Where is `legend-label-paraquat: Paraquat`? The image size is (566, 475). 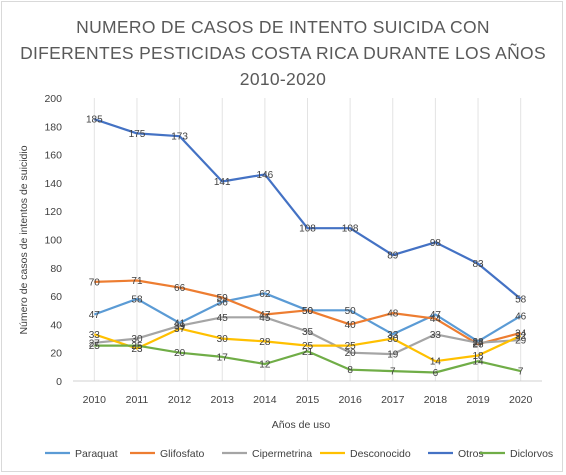
legend-label-paraquat: Paraquat is located at coordinates (96, 454).